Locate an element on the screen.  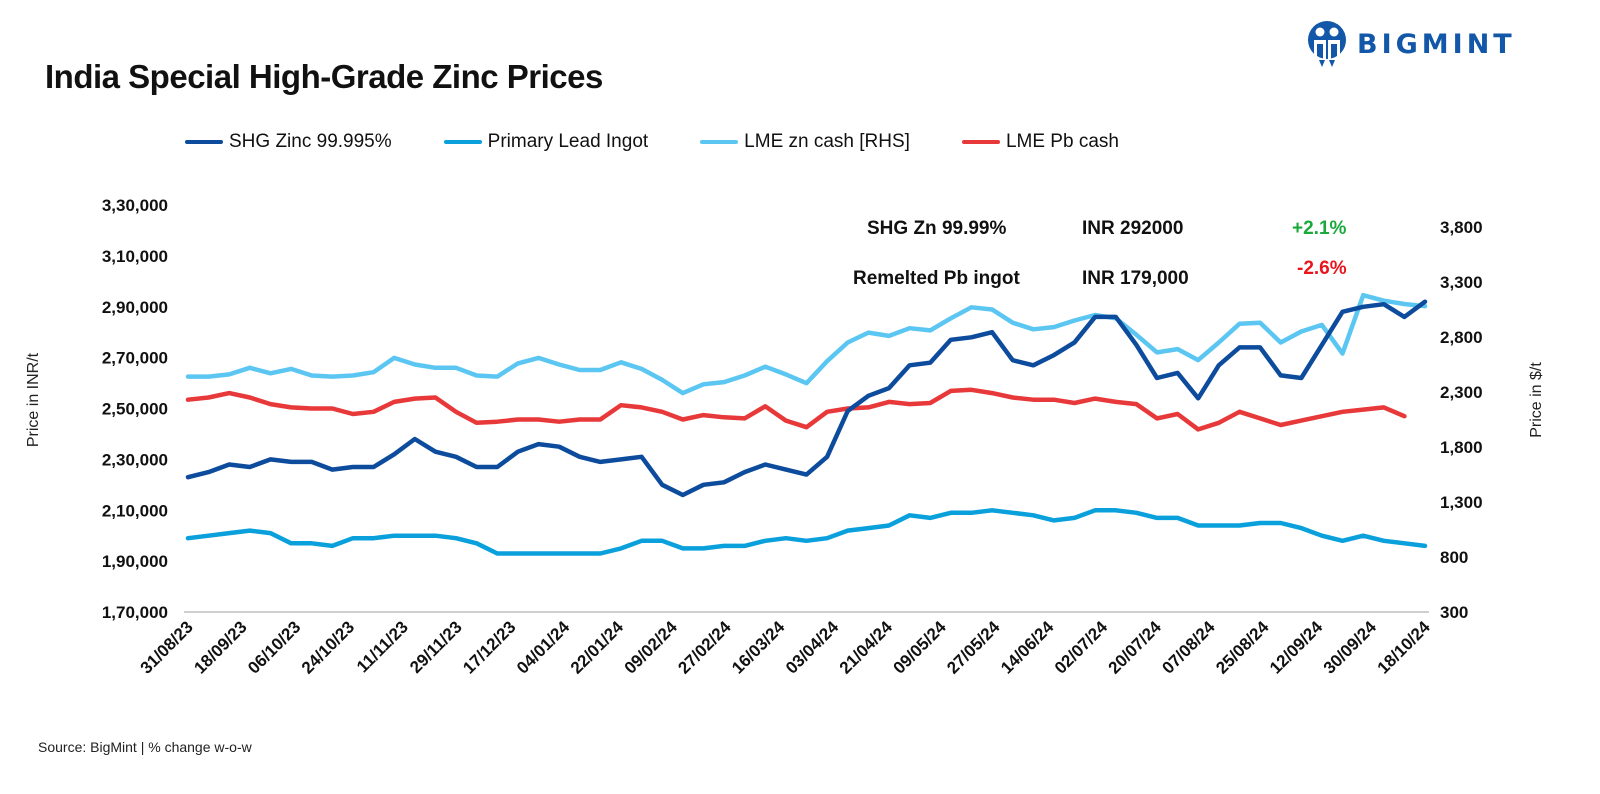
legend-item: Primary Lead Ingot is located at coordinates (546, 142).